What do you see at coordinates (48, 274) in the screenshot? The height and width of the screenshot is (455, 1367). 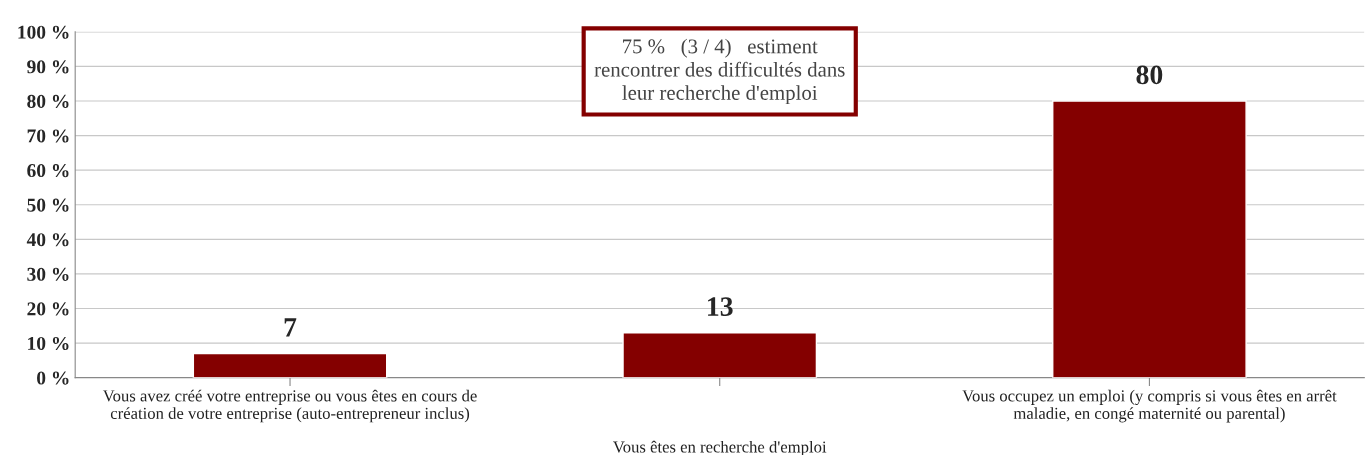 I see `y-tick-label: 30 %` at bounding box center [48, 274].